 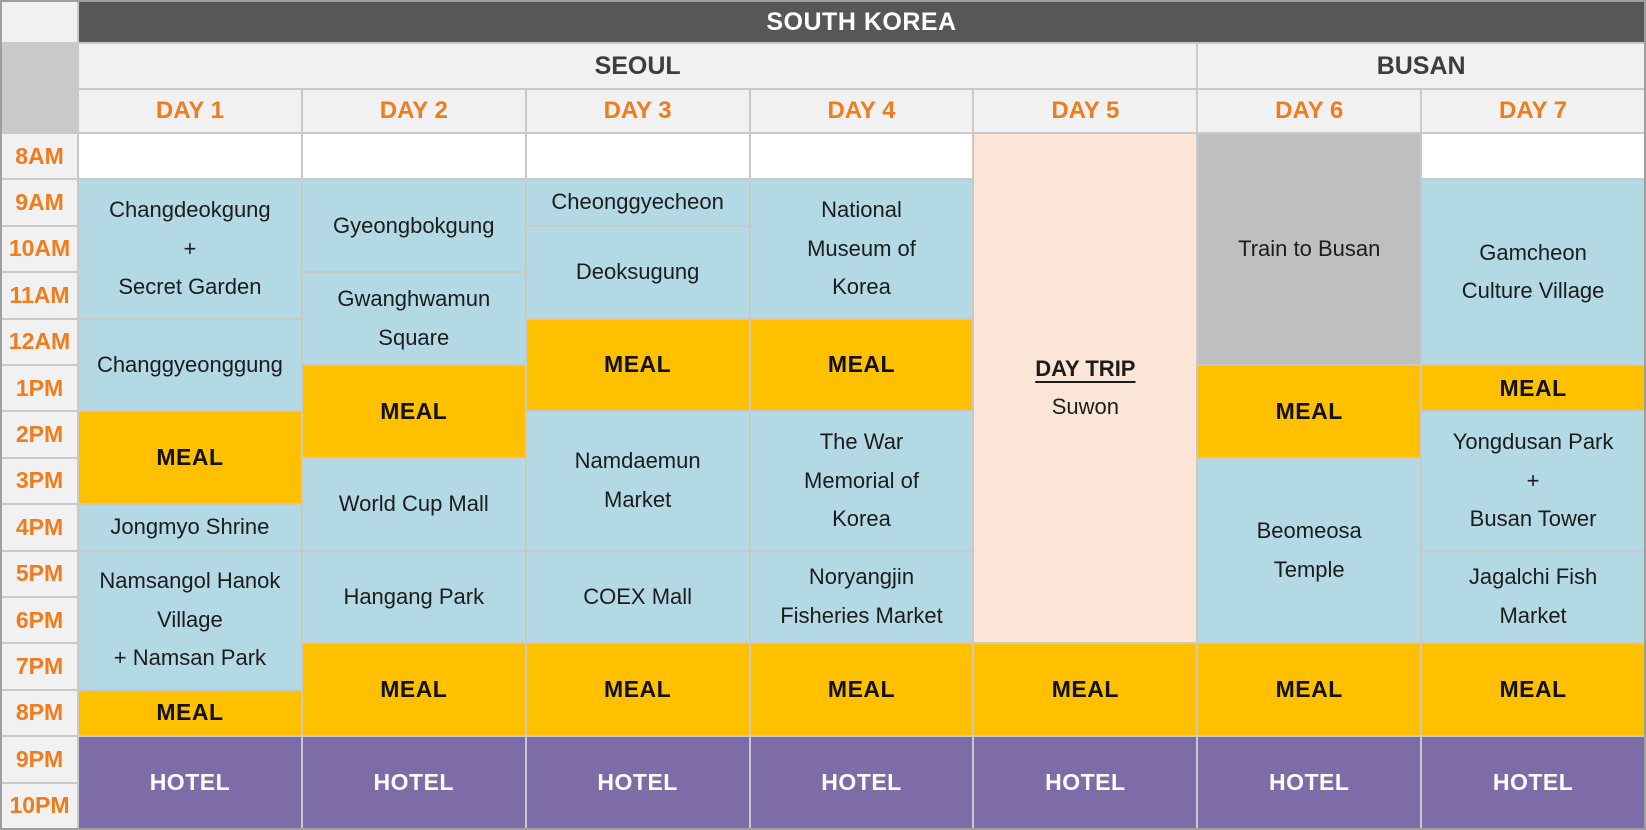 I want to click on day7-meal-evening: MEAL, so click(x=1533, y=690).